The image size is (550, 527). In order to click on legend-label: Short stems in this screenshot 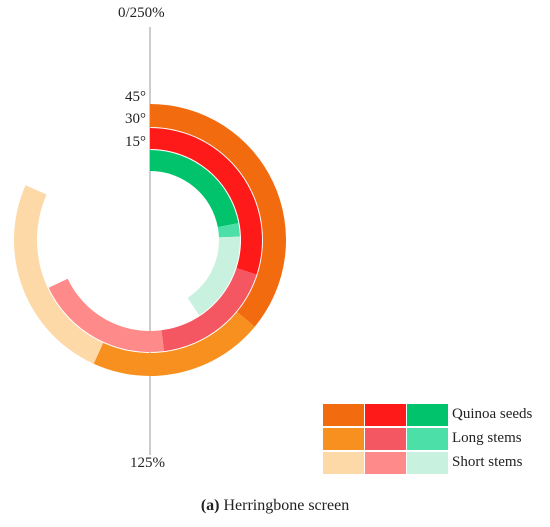, I will do `click(487, 462)`.